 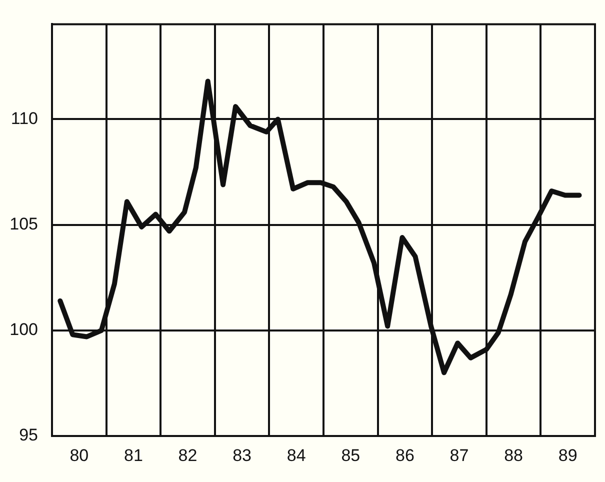 What do you see at coordinates (568, 455) in the screenshot?
I see `x-tick-label: 89` at bounding box center [568, 455].